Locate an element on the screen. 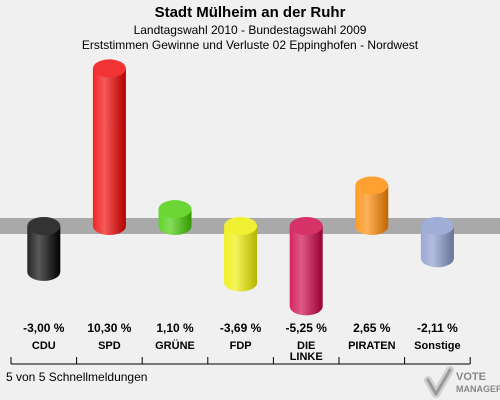 This screenshot has width=500, height=400. category-label: Sonstige is located at coordinates (437, 346).